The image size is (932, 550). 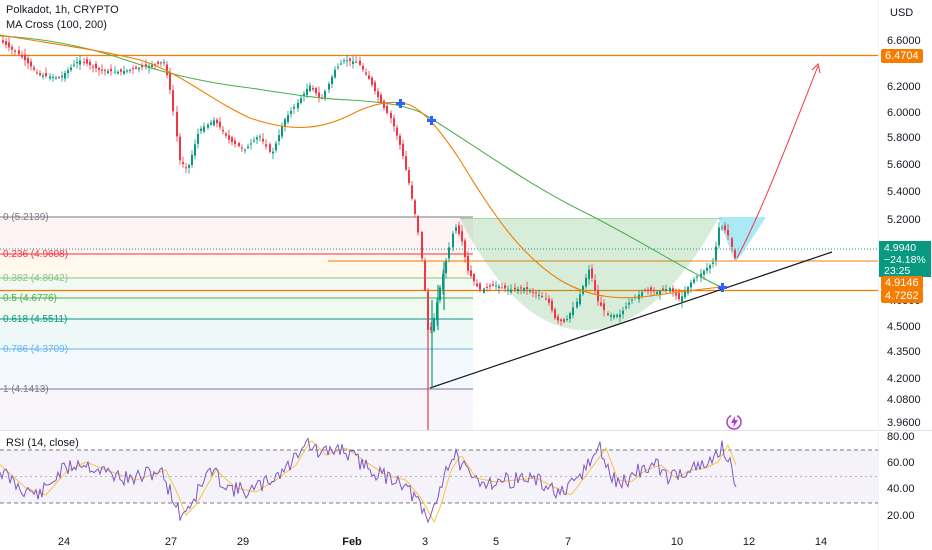 I want to click on projection-arrow, so click(x=778, y=161).